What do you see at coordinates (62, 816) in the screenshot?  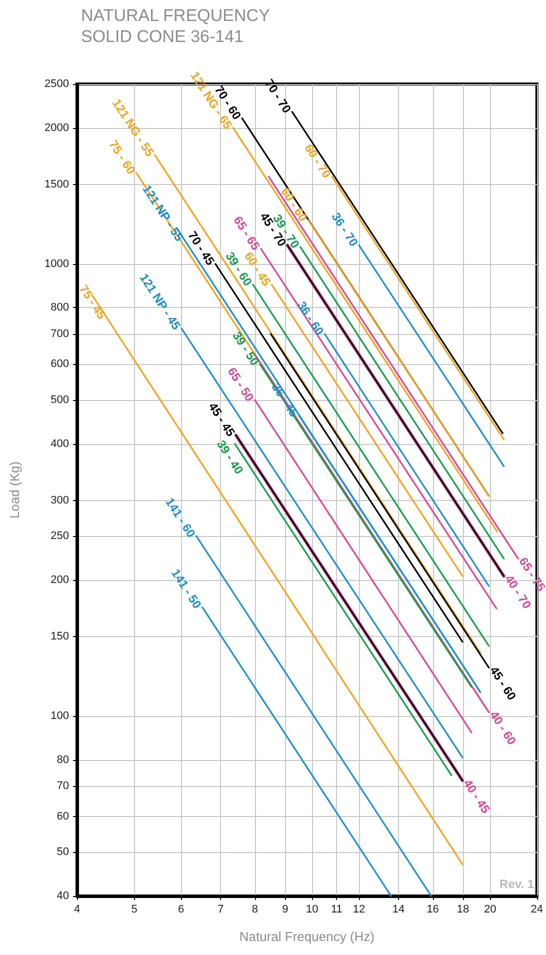 I see `y-tick-label: 60` at bounding box center [62, 816].